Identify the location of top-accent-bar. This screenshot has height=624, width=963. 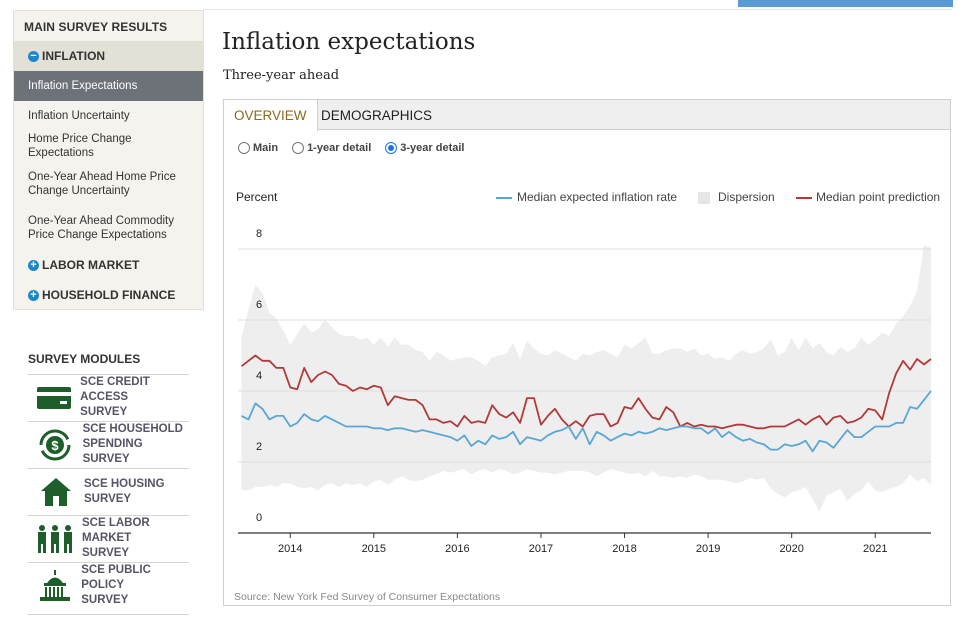
(845, 3).